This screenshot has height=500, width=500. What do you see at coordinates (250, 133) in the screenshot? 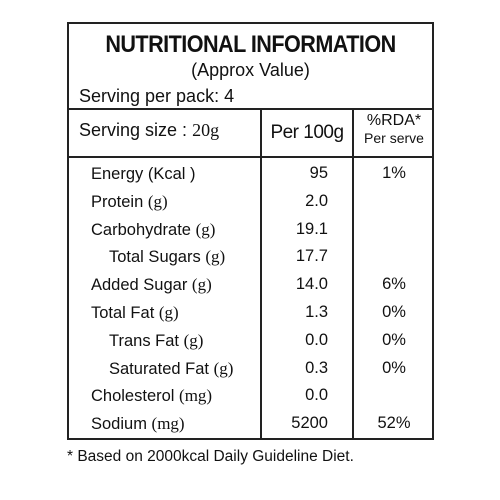
I see `column-header-row` at bounding box center [250, 133].